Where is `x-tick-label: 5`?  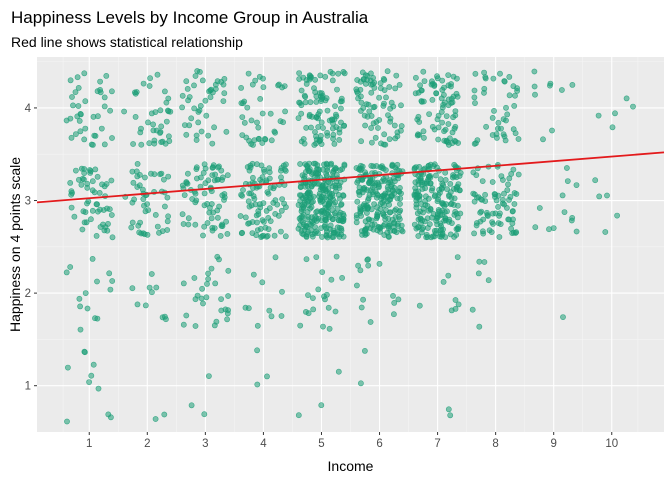
x-tick-label: 5 is located at coordinates (321, 444).